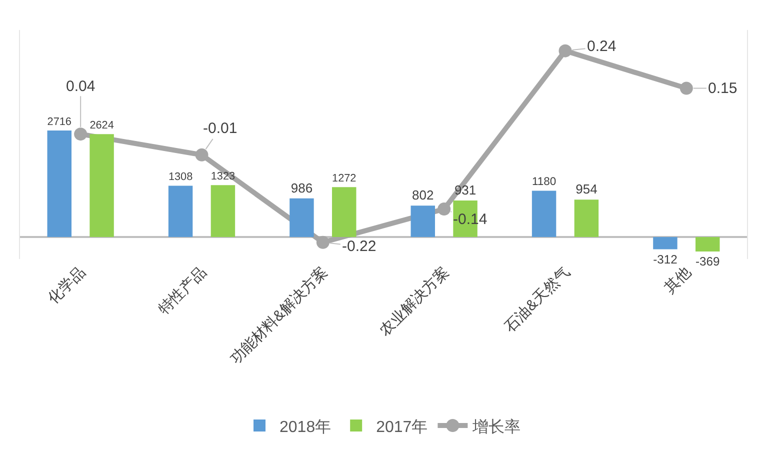  I want to click on x-tick-label: 其他, so click(678, 280).